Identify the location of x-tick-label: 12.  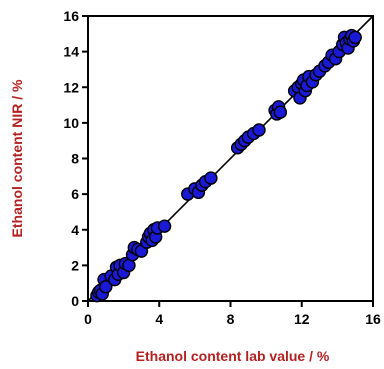
(302, 319).